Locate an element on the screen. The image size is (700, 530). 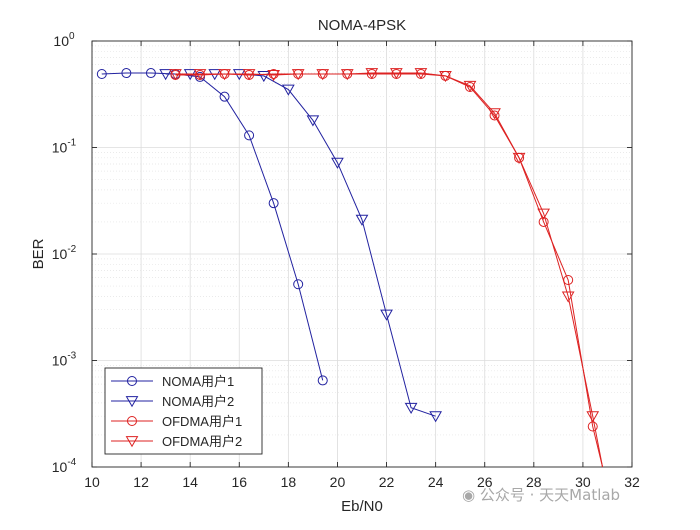
y-tick-label: 10⁻¹ is located at coordinates (64, 147).